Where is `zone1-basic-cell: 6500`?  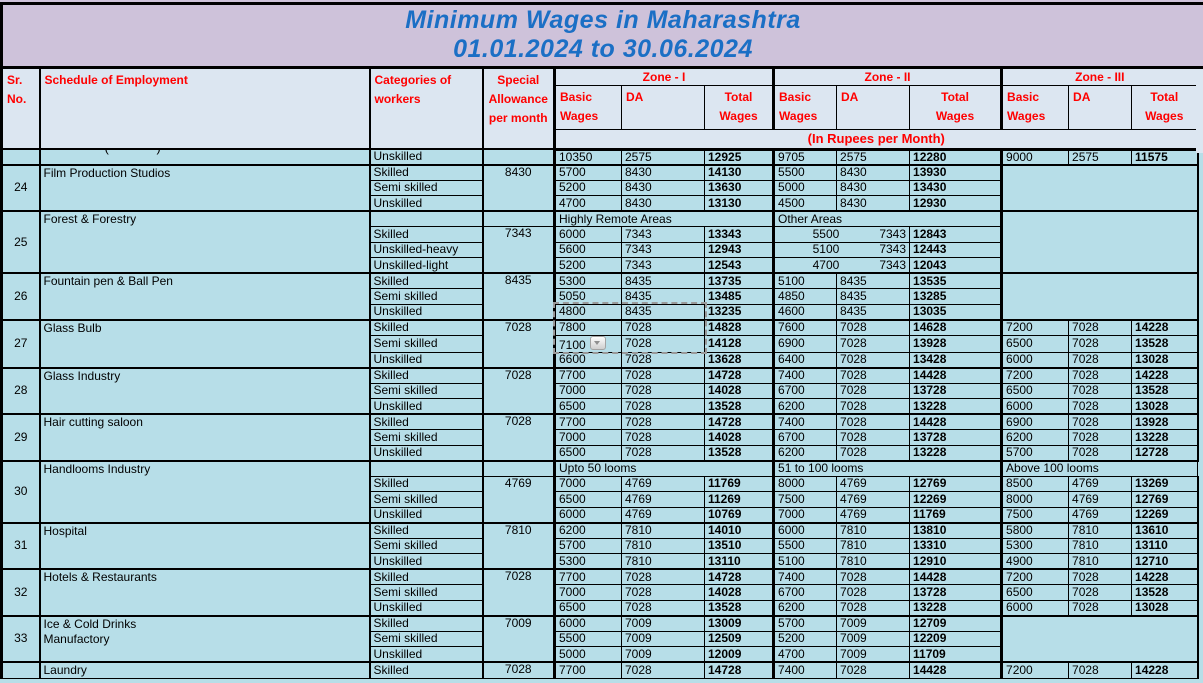 zone1-basic-cell: 6500 is located at coordinates (587, 406).